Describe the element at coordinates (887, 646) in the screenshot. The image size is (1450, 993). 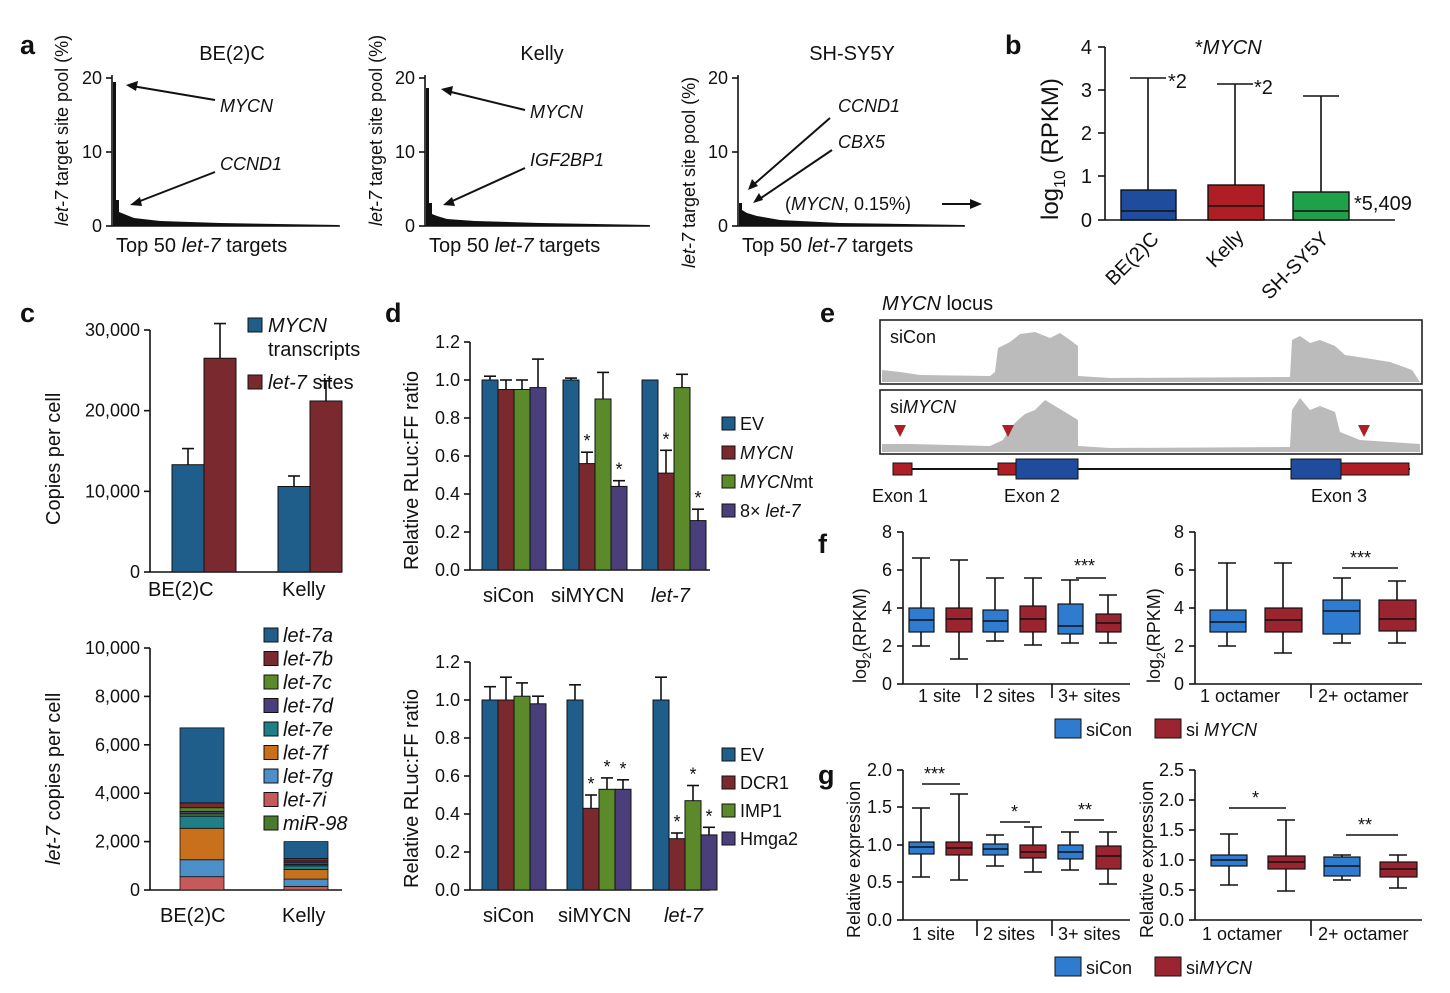
I see `tick-label: 2` at that location.